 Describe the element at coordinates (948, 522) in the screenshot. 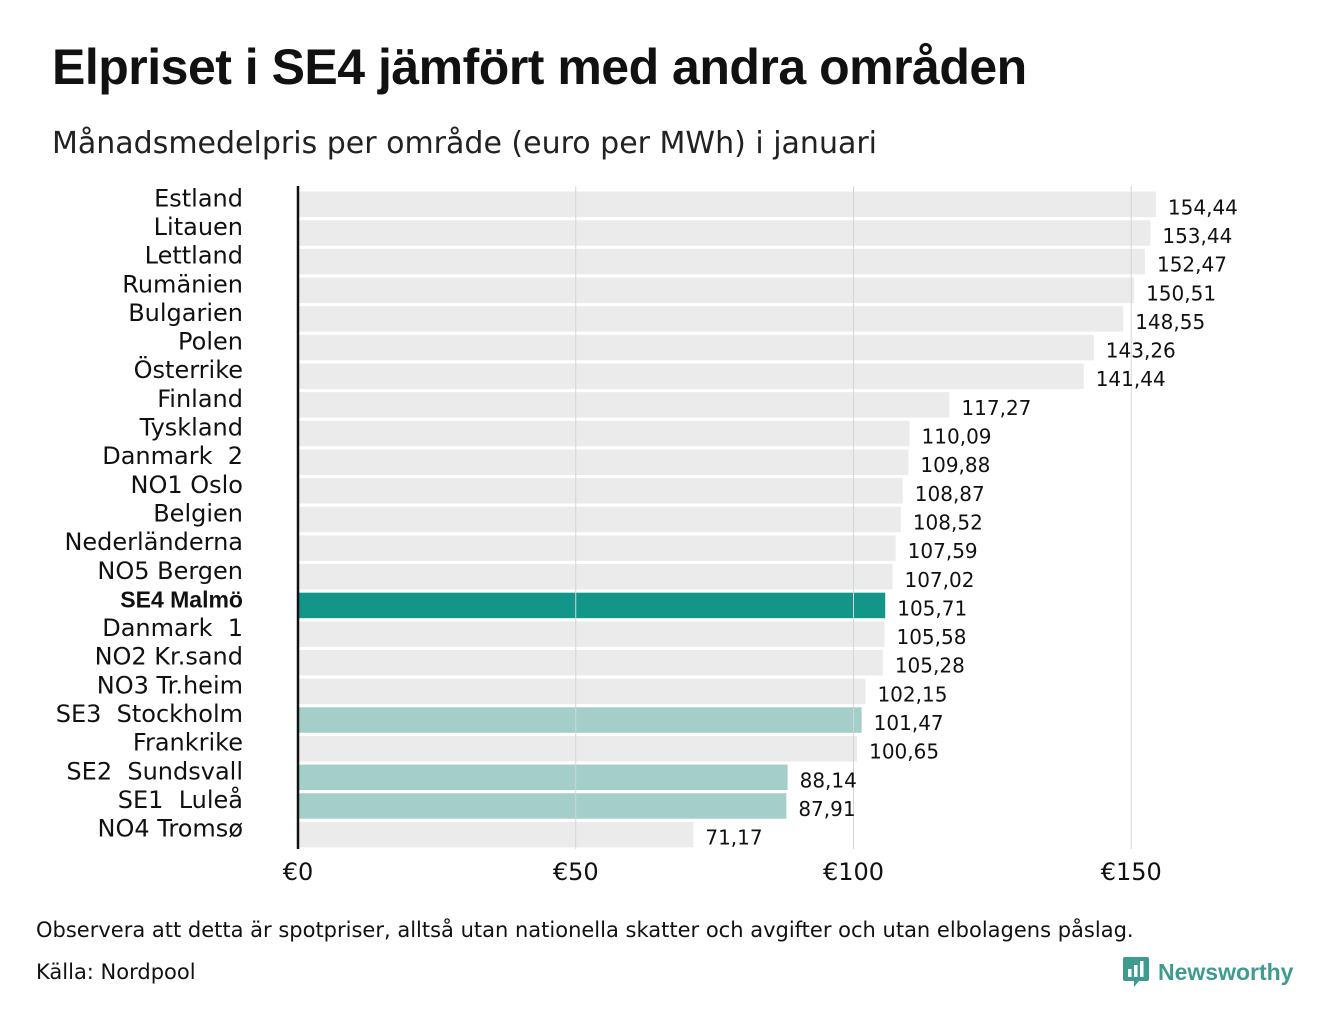

I see `value-label-12: 108,52` at that location.